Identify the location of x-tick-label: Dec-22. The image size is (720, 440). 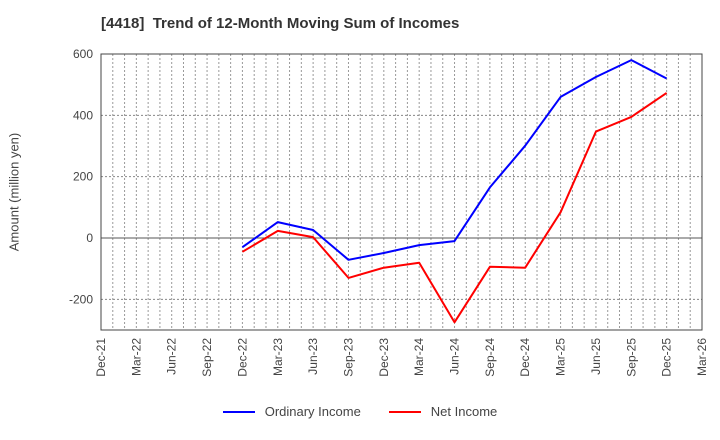
(242, 357).